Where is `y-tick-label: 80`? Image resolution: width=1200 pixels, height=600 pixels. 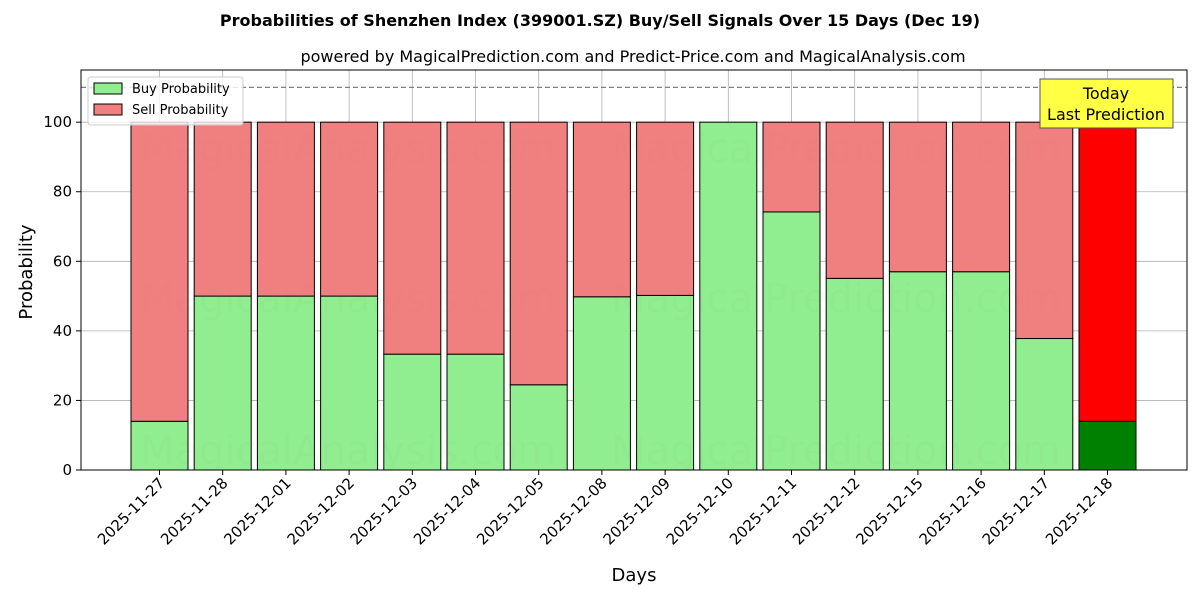
y-tick-label: 80 is located at coordinates (62, 192).